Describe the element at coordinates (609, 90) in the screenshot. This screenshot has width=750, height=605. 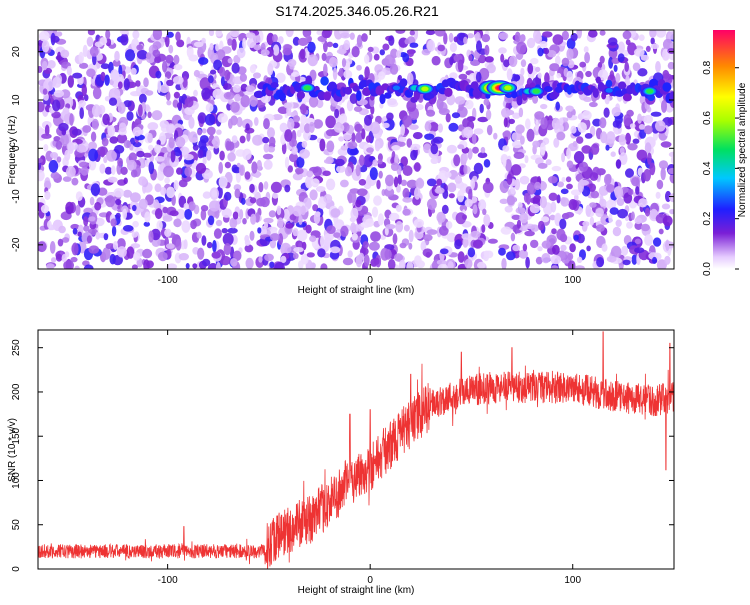
I see `spectrogram-peak` at that location.